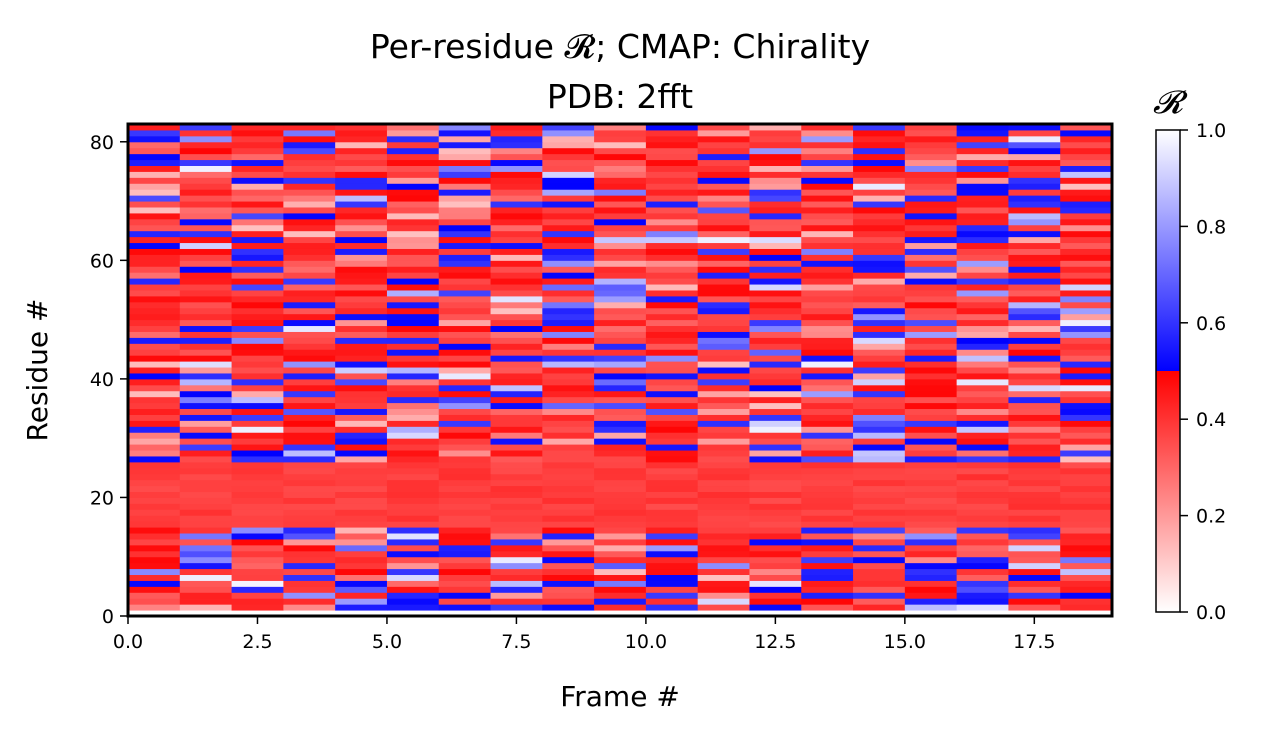 The width and height of the screenshot is (1262, 737). What do you see at coordinates (102, 380) in the screenshot?
I see `y-tick-label: 40` at bounding box center [102, 380].